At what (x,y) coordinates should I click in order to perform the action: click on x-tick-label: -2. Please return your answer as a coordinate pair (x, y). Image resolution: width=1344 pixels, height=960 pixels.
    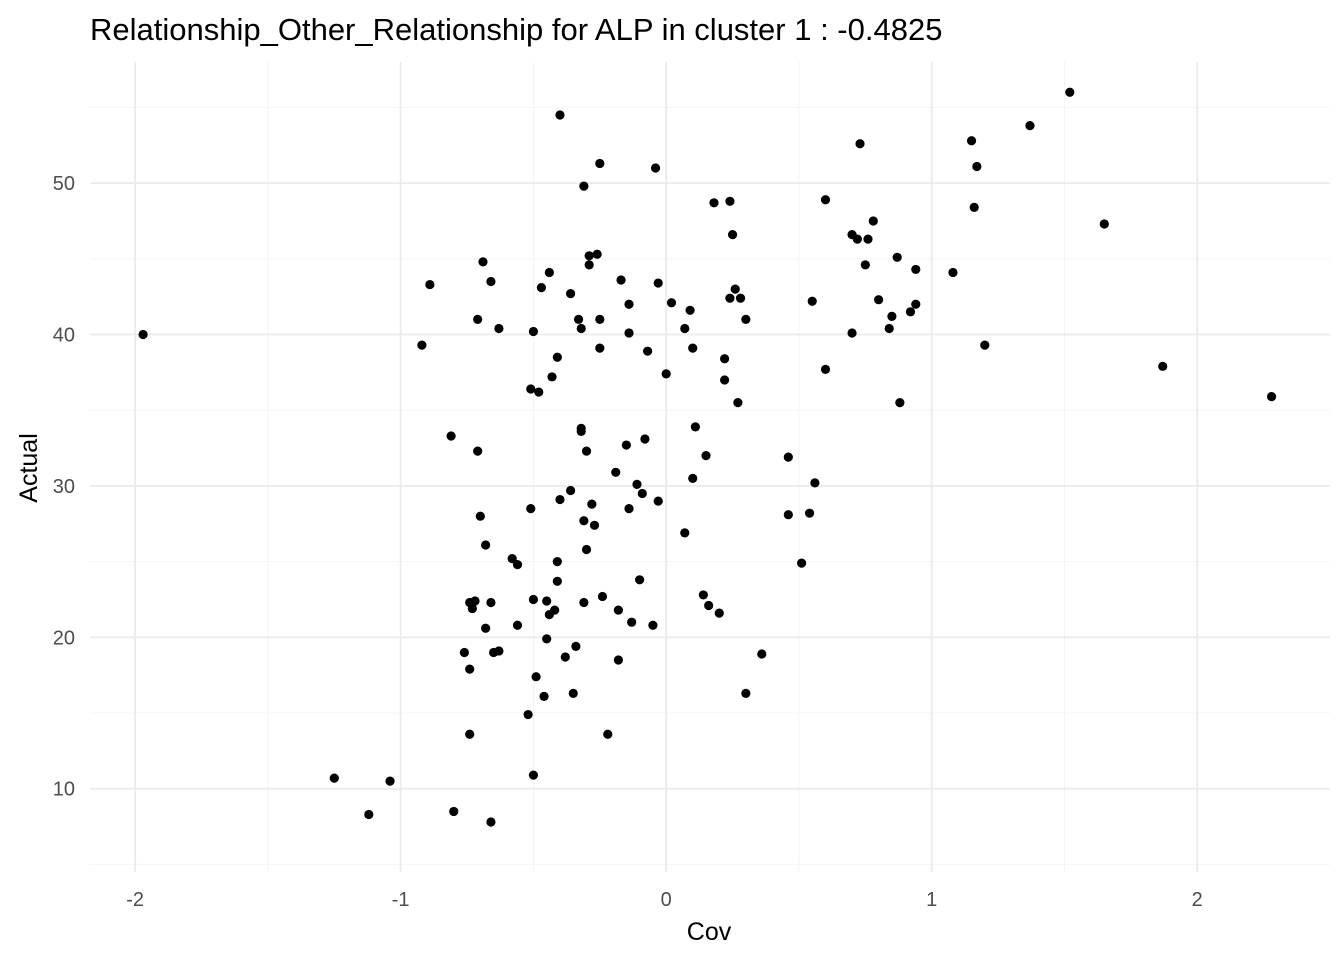
    Looking at the image, I should click on (135, 900).